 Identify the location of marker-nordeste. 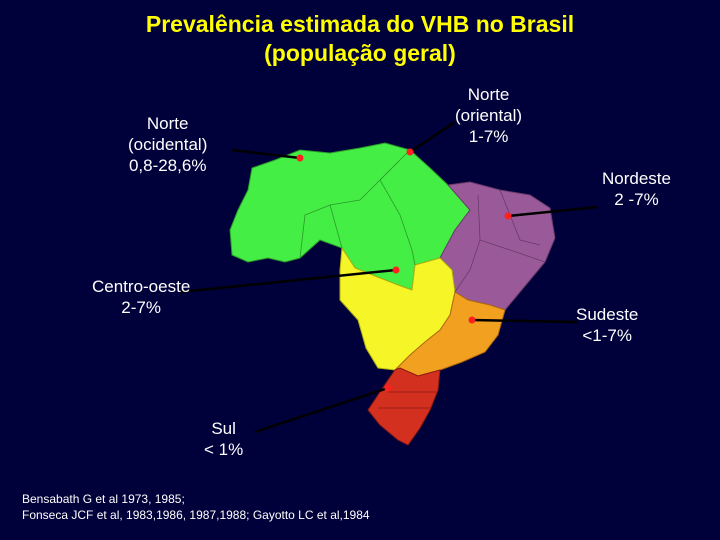
(508, 216).